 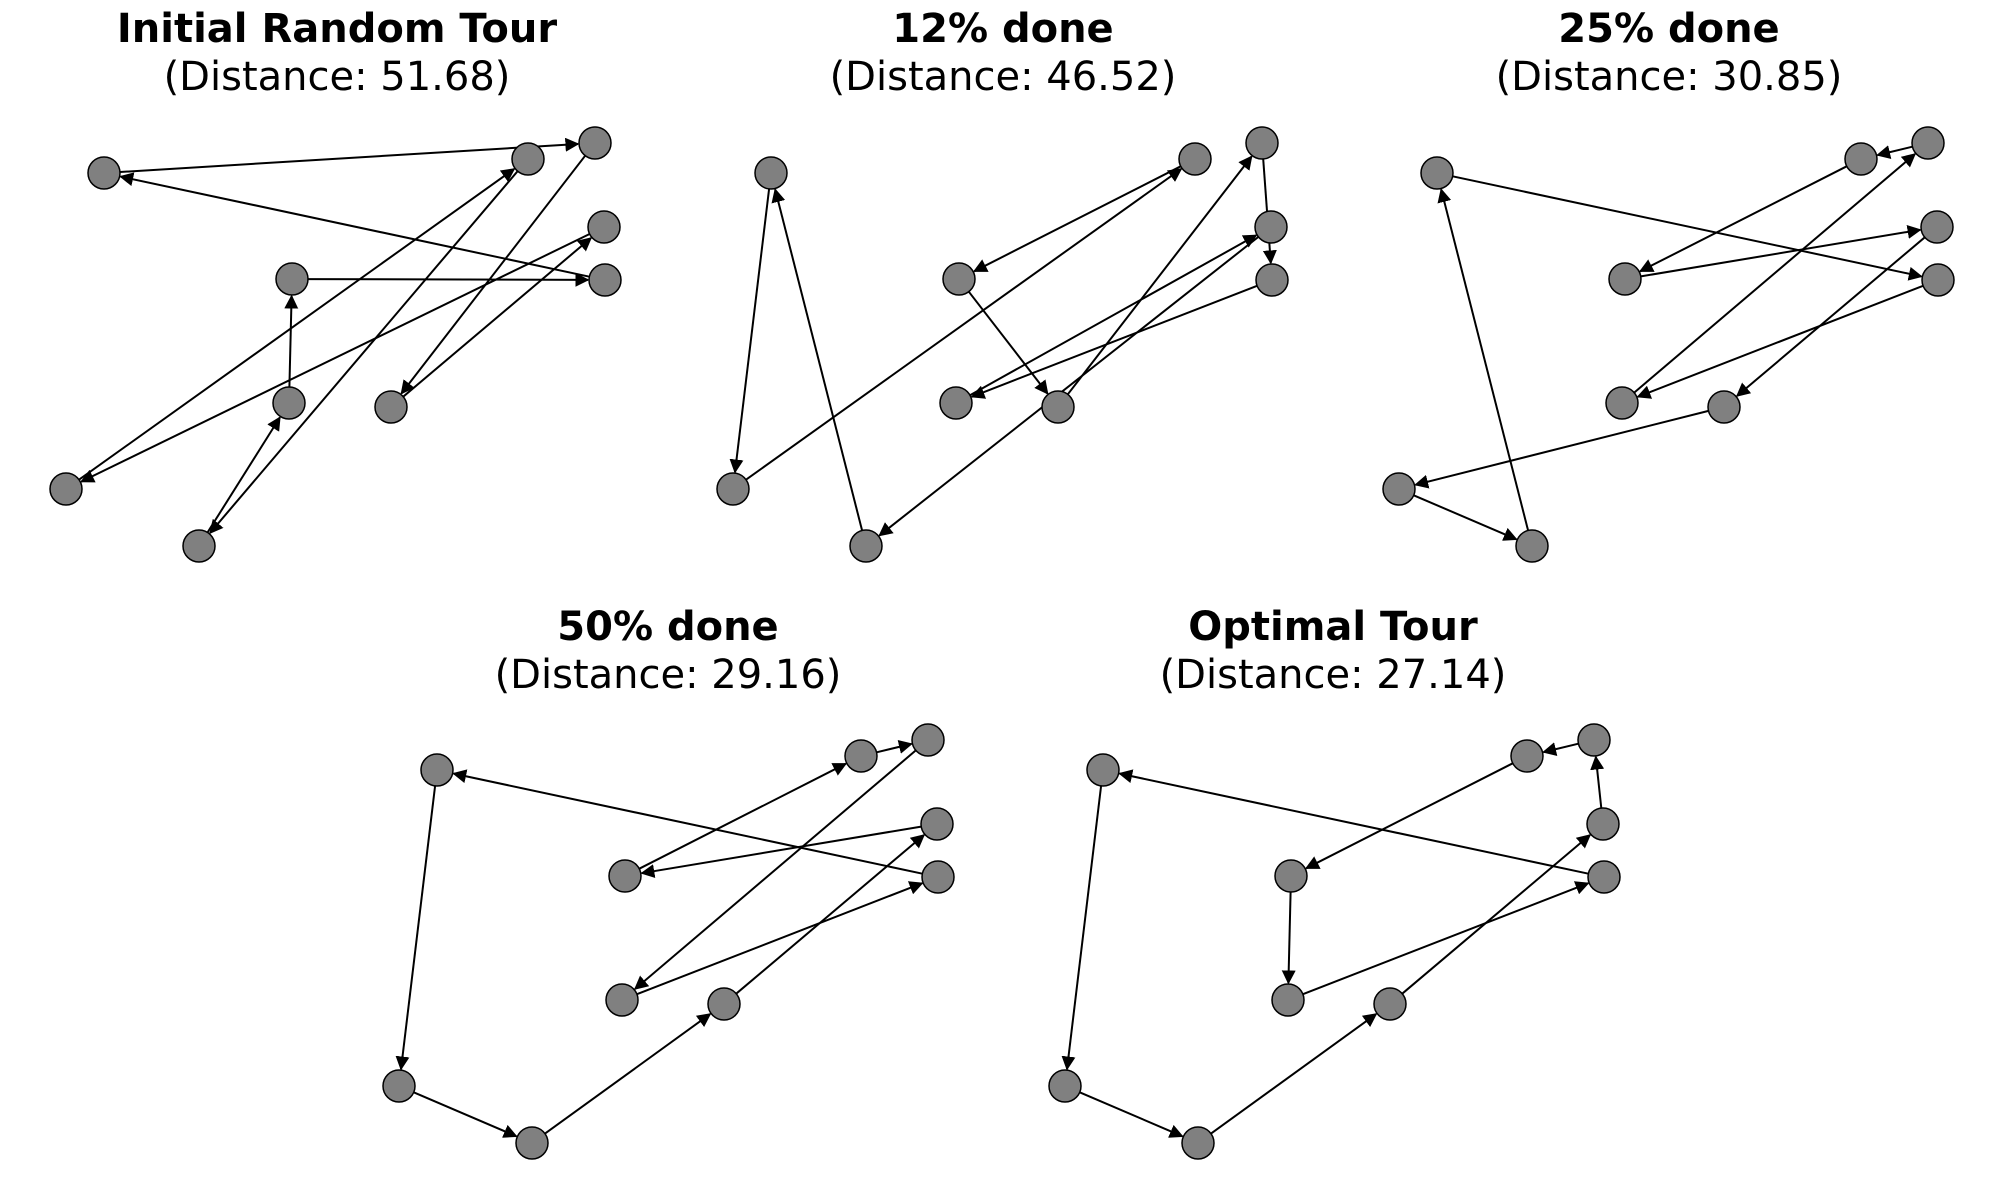 I want to click on panel-50-percent-done: 50% done (Distance: 29.16), so click(x=668, y=882).